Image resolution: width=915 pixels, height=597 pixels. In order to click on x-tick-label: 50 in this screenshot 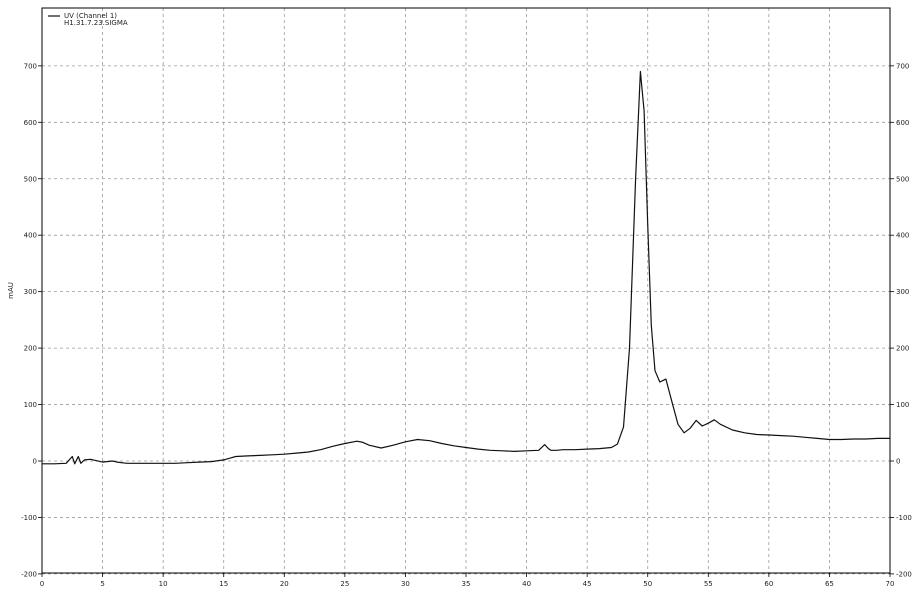, I will do `click(647, 584)`.